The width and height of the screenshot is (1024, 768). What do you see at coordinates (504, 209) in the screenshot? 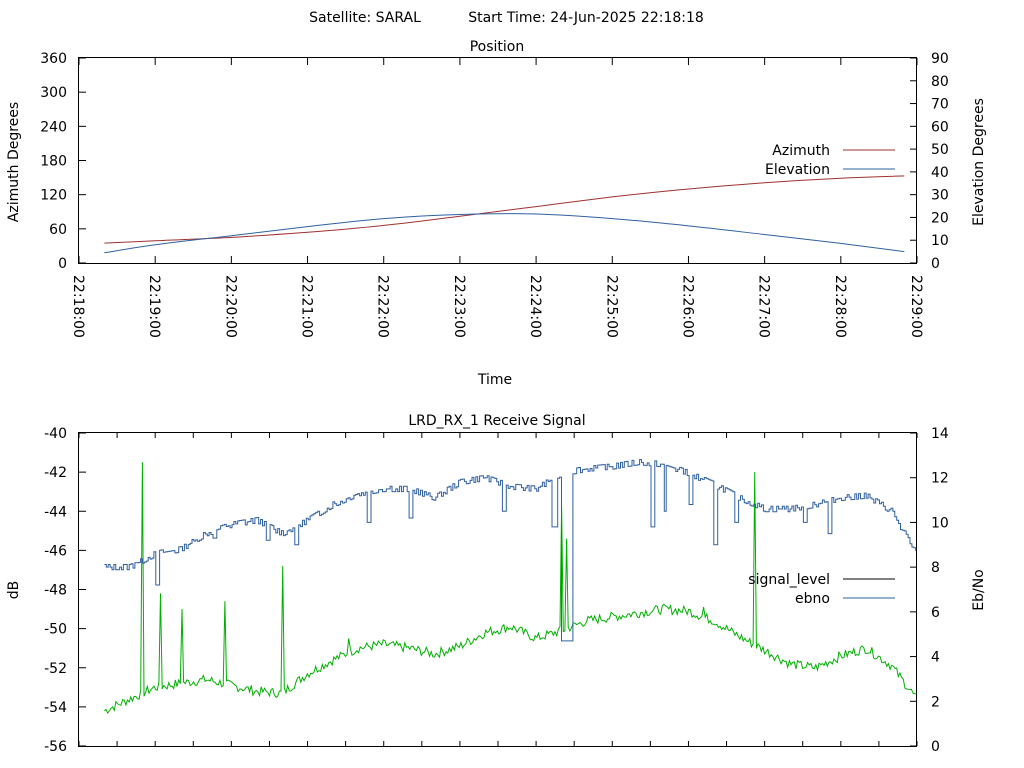
I see `series-line-azimuth` at bounding box center [504, 209].